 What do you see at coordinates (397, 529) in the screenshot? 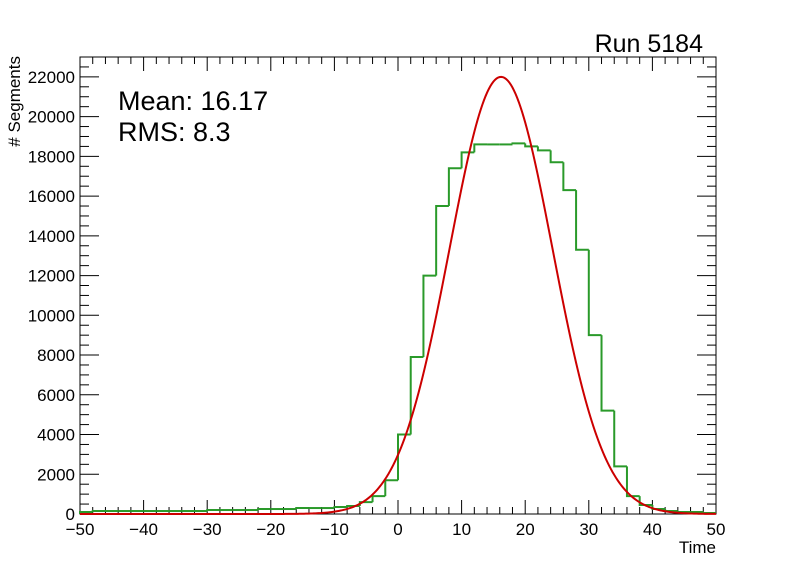
I see `x-tick-label: 0` at bounding box center [397, 529].